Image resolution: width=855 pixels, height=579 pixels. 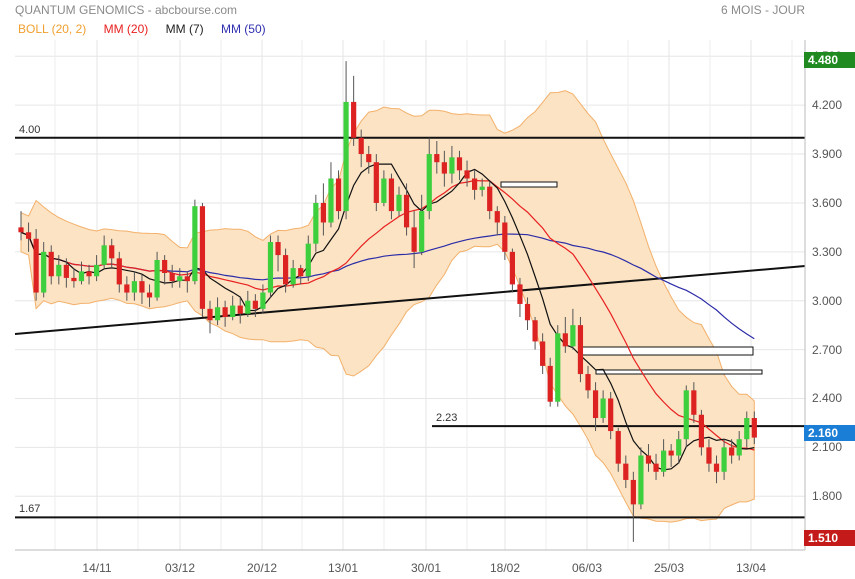 I want to click on level-label: 1.67, so click(x=30, y=509).